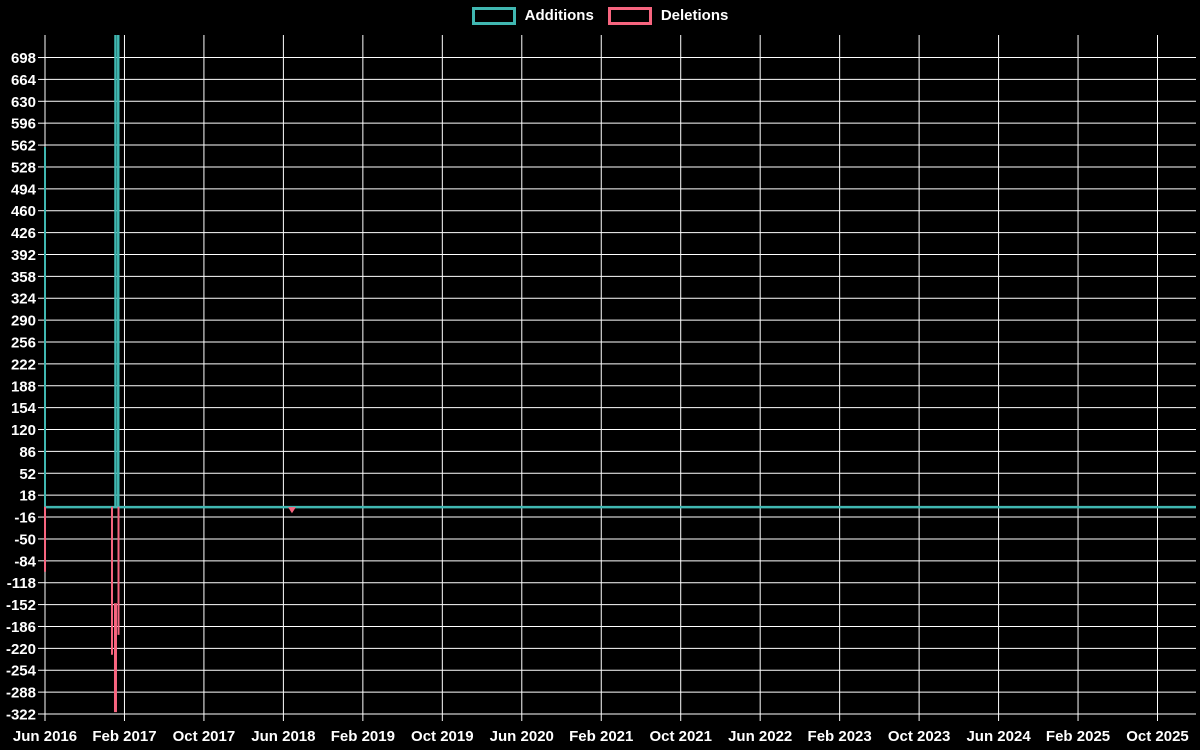  What do you see at coordinates (23, 430) in the screenshot?
I see `y-axis-tick-label: 120` at bounding box center [23, 430].